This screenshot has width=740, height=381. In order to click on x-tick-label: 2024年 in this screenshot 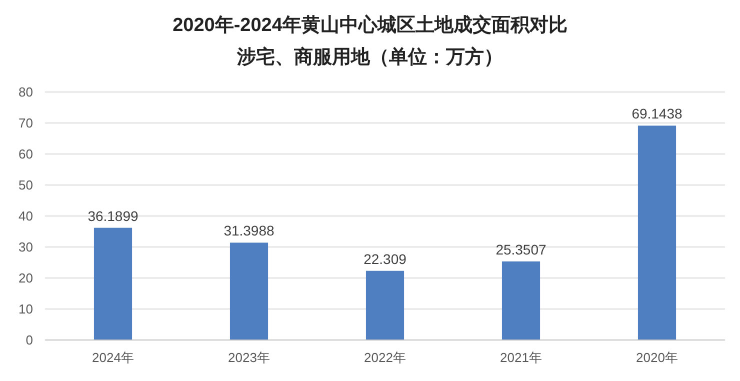, I will do `click(113, 357)`.